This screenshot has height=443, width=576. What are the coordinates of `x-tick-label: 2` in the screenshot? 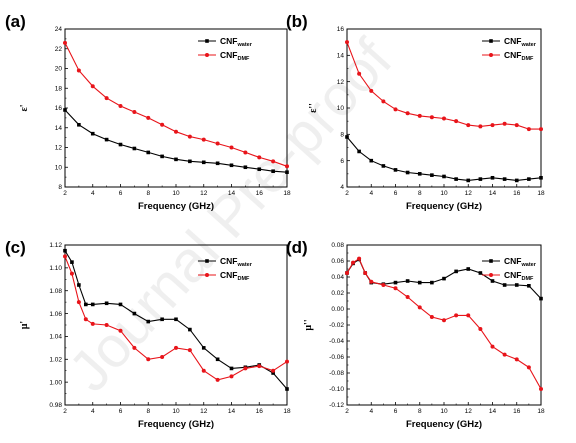 It's located at (347, 411).